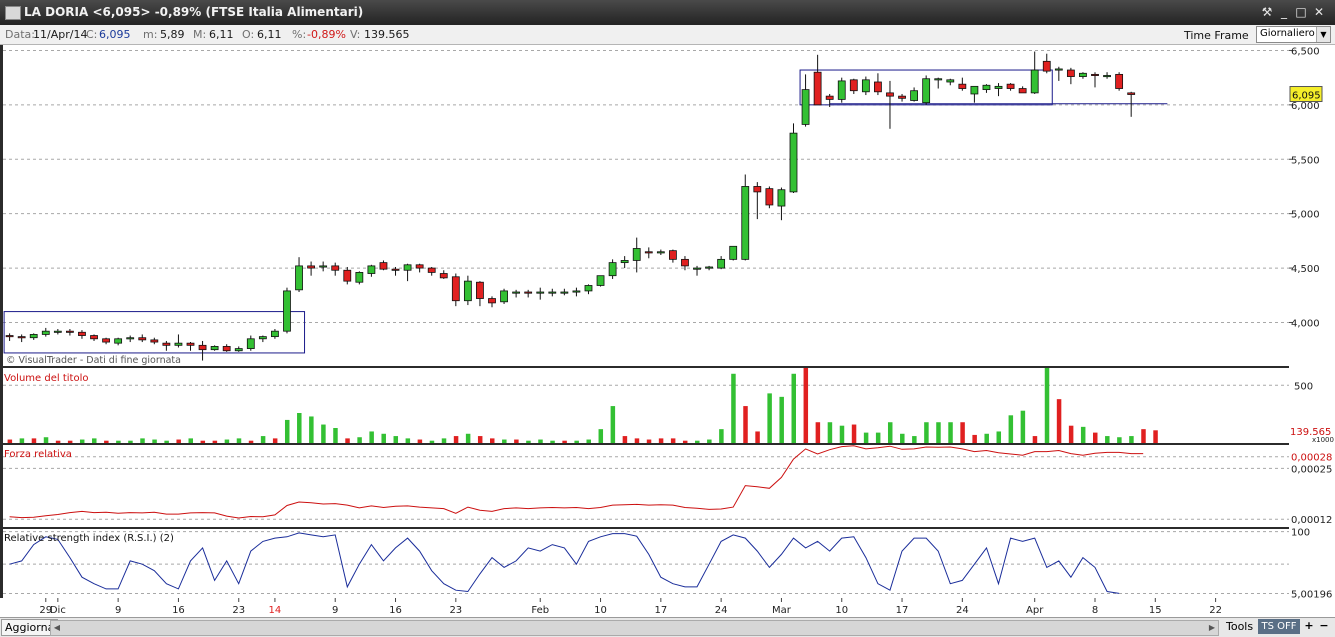 The image size is (1335, 637). What do you see at coordinates (1267, 12) in the screenshot?
I see `tools-icon: ⚒` at bounding box center [1267, 12].